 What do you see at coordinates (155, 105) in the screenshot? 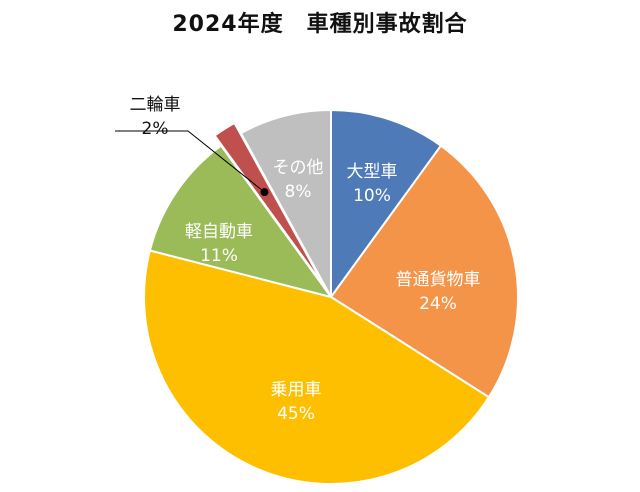
I see `slice-label-5: 二輪車` at bounding box center [155, 105].